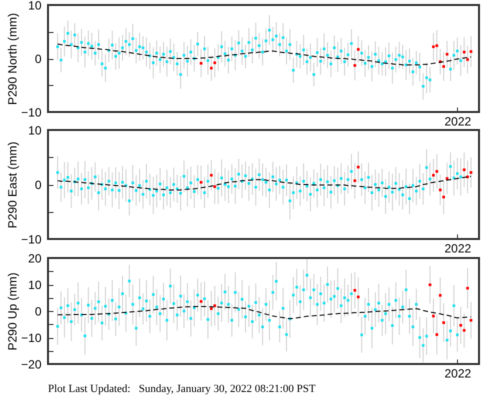 The image size is (481, 404). Describe the element at coordinates (182, 389) in the screenshot. I see `text: Plot Last Updated: Sunday, January 30, 2022 08:21:00 PST` at that location.